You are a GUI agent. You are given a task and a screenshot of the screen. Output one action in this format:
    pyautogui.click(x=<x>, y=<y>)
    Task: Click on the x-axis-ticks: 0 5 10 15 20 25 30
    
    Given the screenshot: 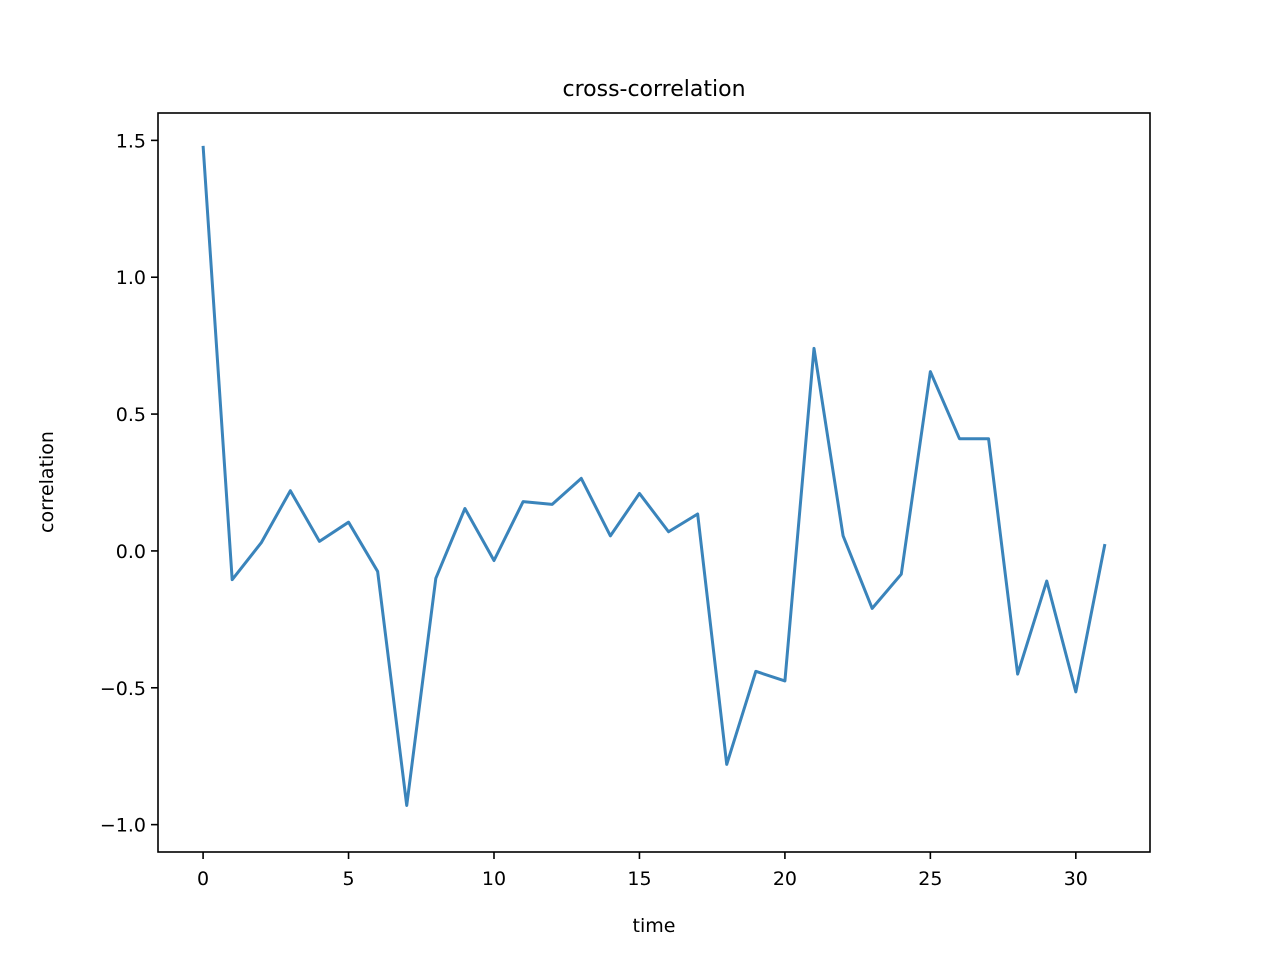 What is the action you would take?
    pyautogui.click(x=642, y=871)
    